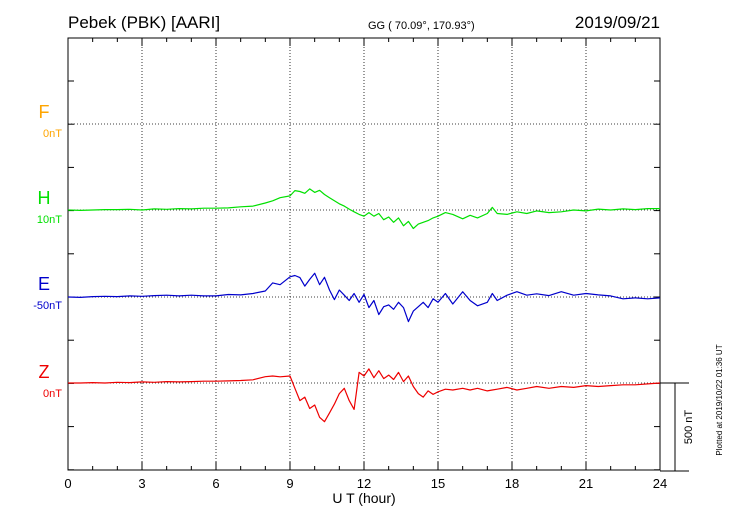  What do you see at coordinates (689, 427) in the screenshot?
I see `scale-bar-label: 500 nT` at bounding box center [689, 427].